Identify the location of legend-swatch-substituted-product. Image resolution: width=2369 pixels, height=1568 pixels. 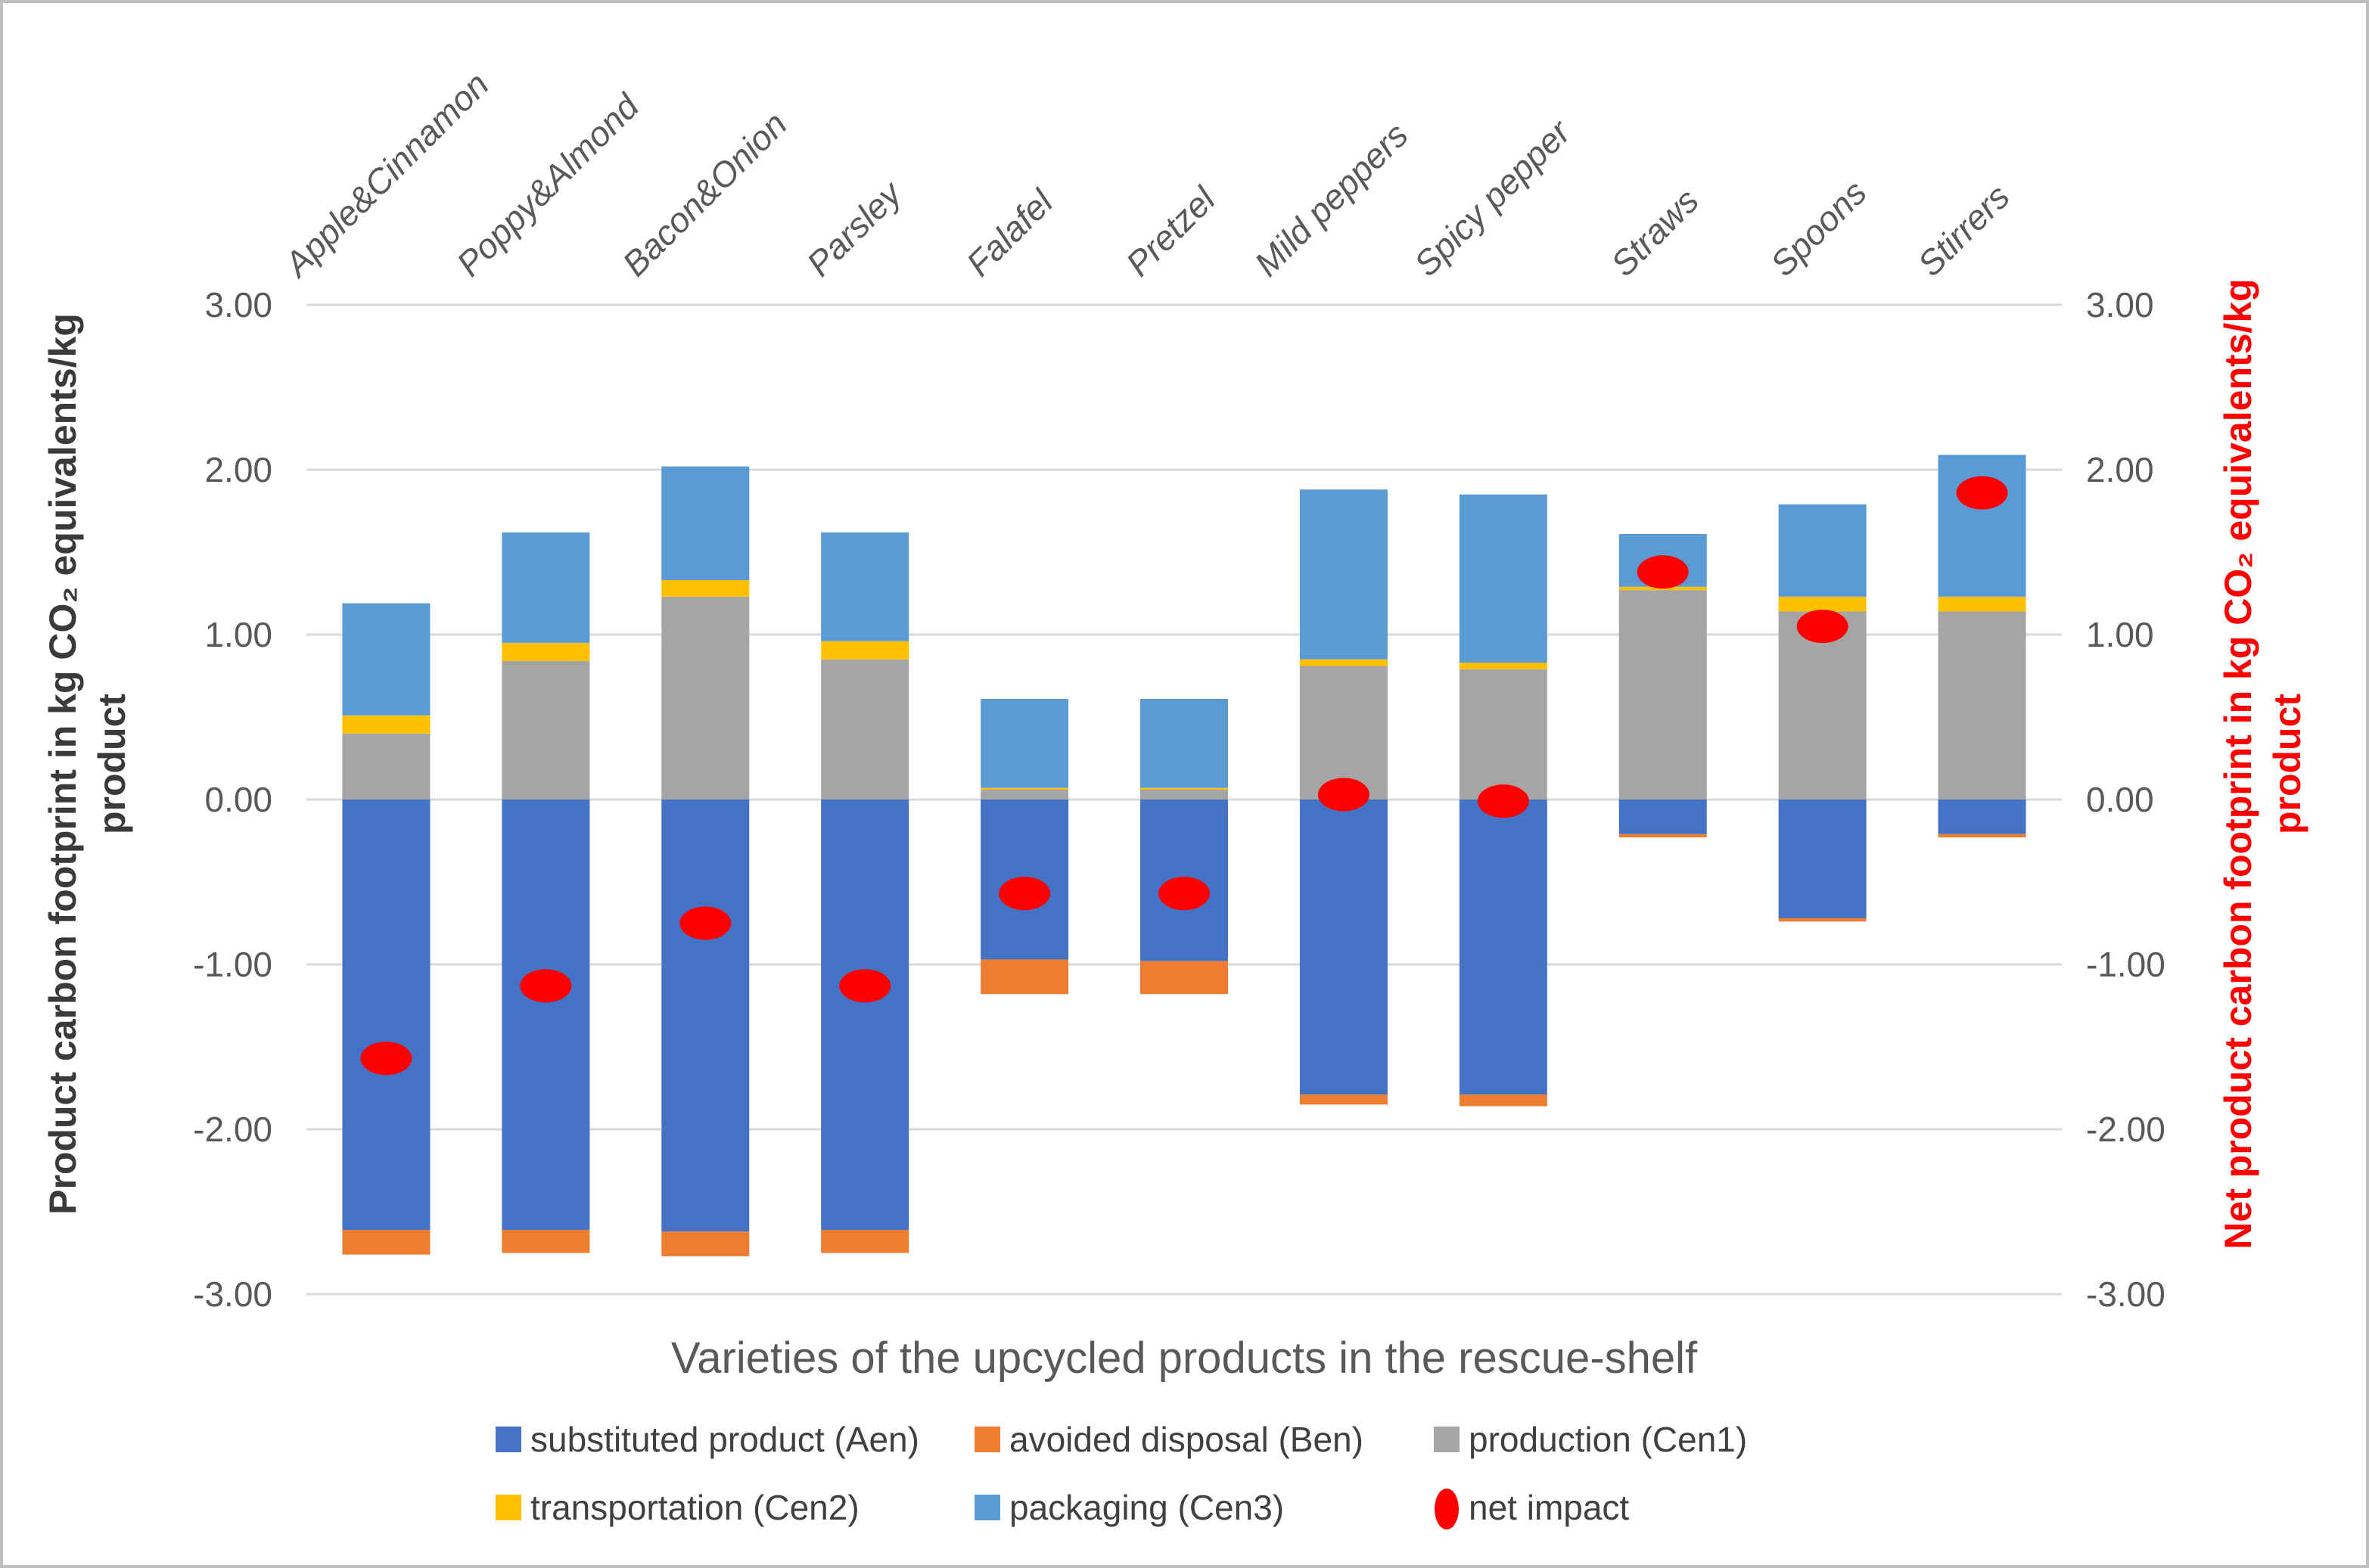
(508, 1440).